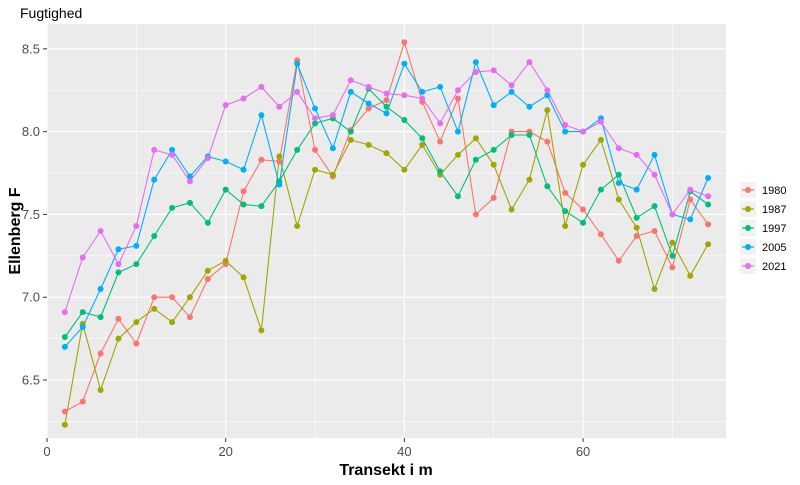 Image resolution: width=800 pixels, height=485 pixels. What do you see at coordinates (31, 380) in the screenshot?
I see `y-tick-label: 6.5` at bounding box center [31, 380].